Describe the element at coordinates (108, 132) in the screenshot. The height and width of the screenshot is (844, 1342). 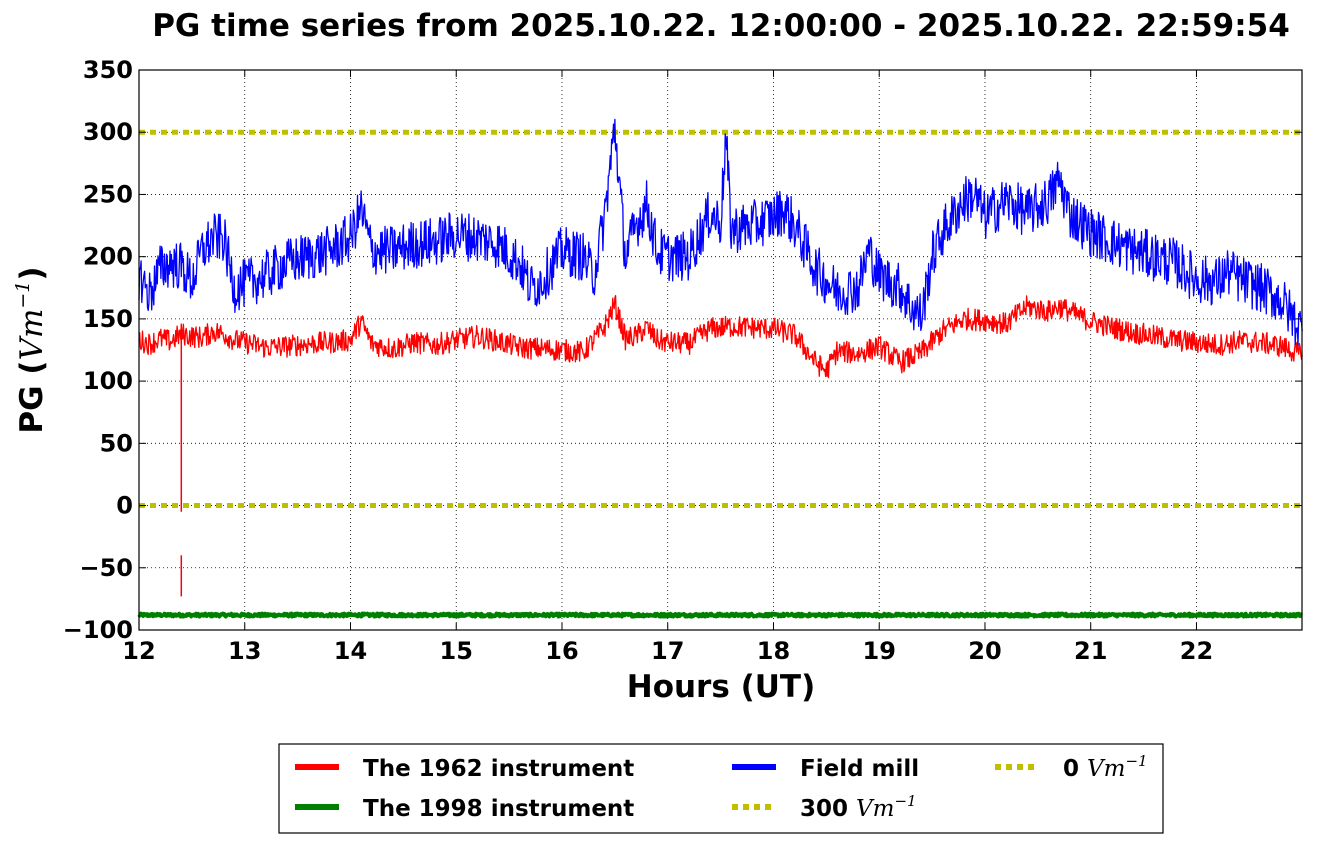
I see `y-tick-label: 300` at that location.